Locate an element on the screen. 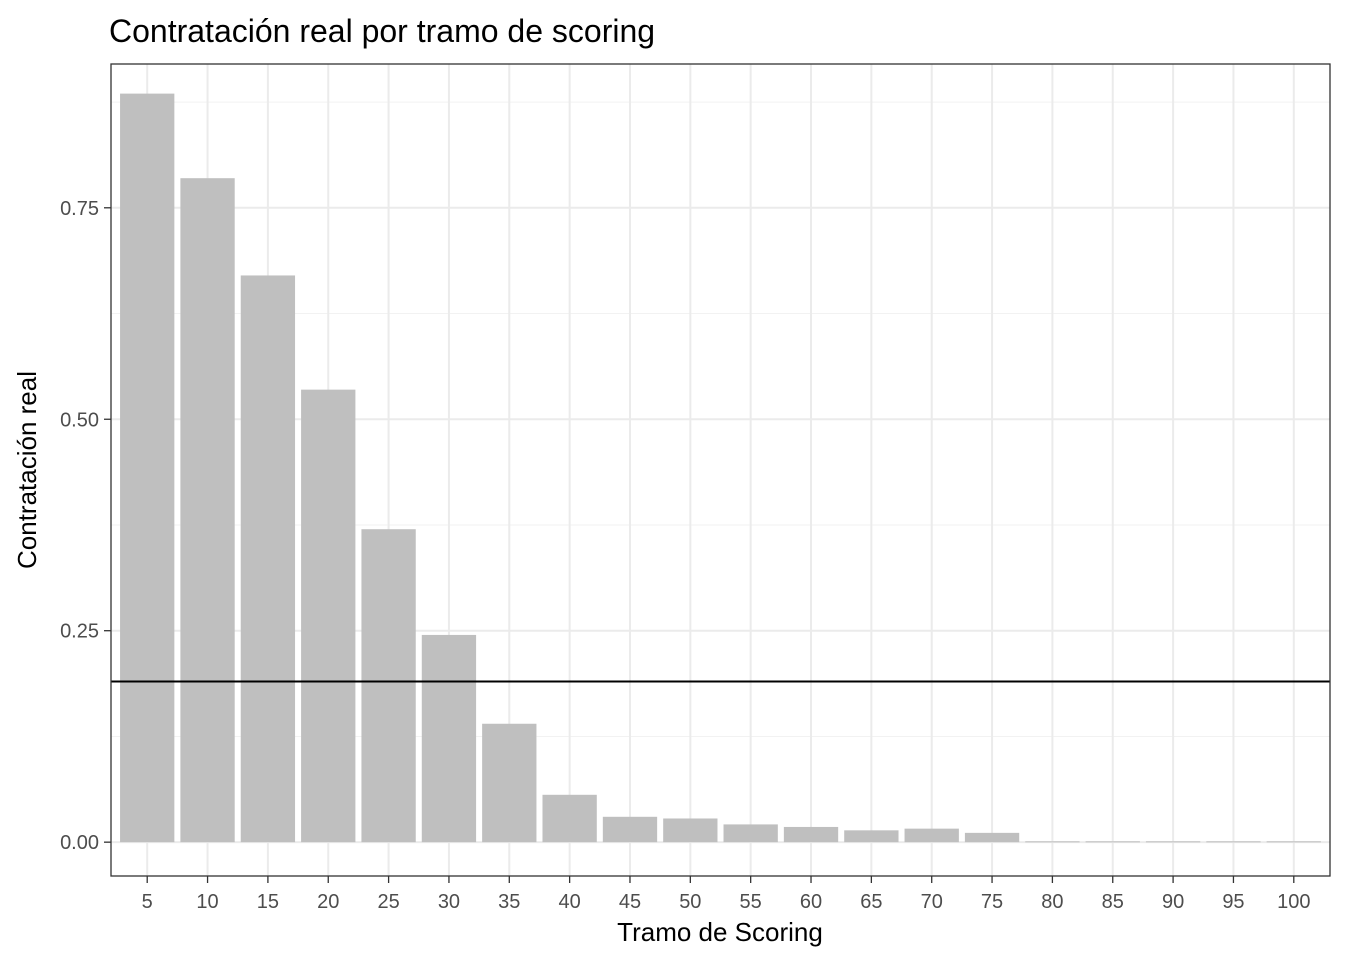 The height and width of the screenshot is (972, 1350). x-tick-label: 50 is located at coordinates (690, 902).